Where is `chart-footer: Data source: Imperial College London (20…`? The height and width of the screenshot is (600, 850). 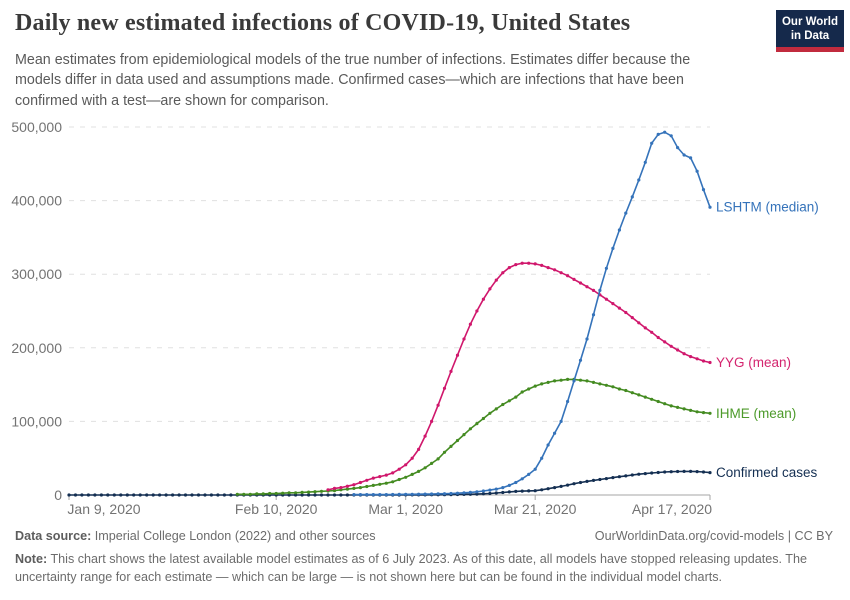
chart-footer: Data source: Imperial College London (20… is located at coordinates (424, 558).